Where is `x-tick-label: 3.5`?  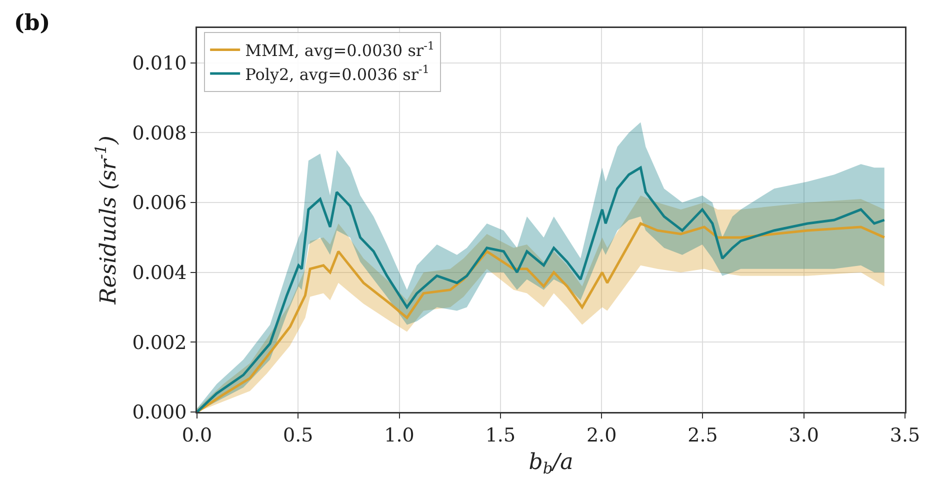
x-tick-label: 3.5 is located at coordinates (905, 435).